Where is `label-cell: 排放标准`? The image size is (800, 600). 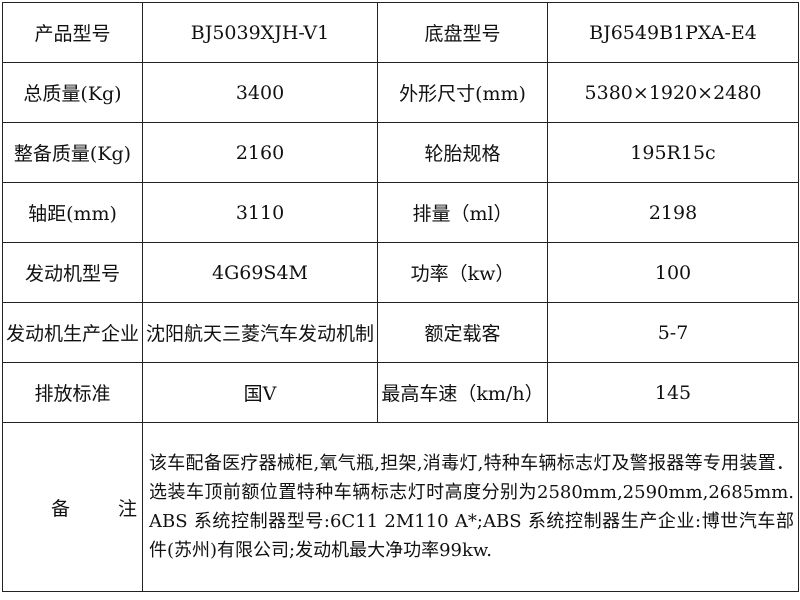 label-cell: 排放标准 is located at coordinates (72, 392).